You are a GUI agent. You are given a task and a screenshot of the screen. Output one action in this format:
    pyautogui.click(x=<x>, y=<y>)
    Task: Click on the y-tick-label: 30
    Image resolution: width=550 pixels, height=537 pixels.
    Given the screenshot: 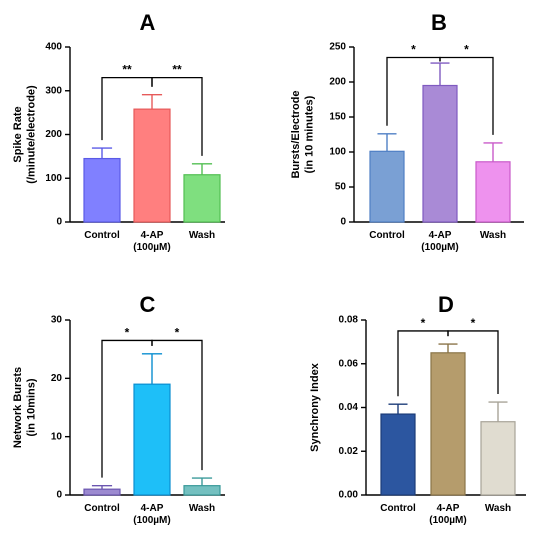 What is the action you would take?
    pyautogui.click(x=57, y=320)
    